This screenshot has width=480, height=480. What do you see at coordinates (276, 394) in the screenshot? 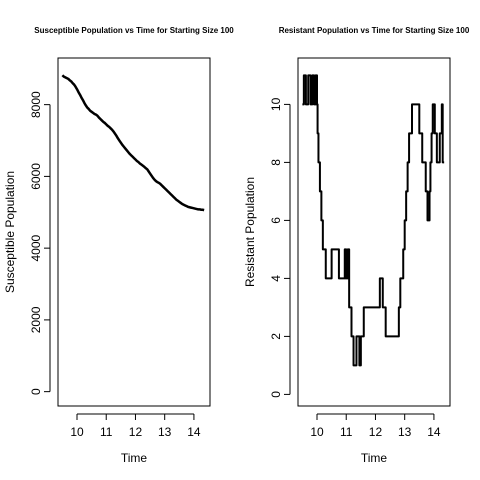
I see `y-tick-label-resistant-0: 0` at bounding box center [276, 394].